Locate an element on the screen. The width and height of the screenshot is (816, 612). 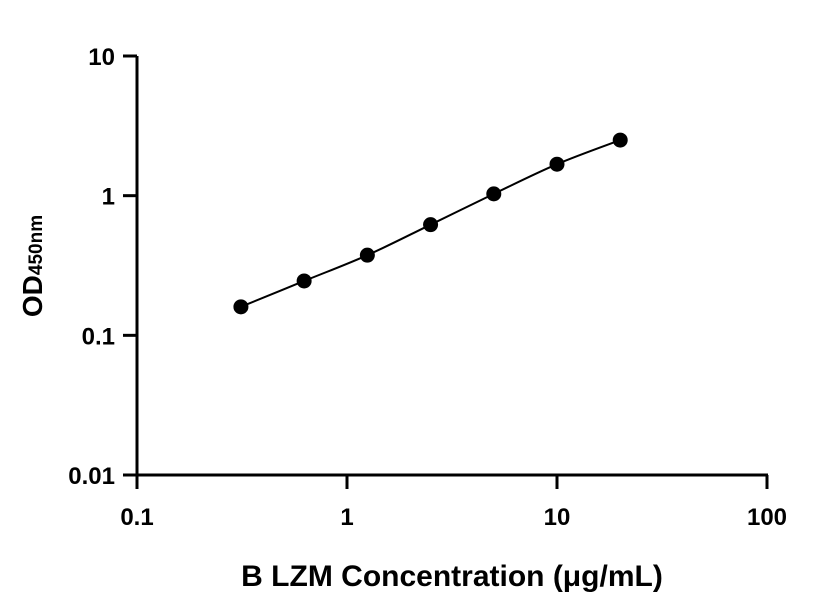
x-axis-title: B LZM Concentration (μg/mL) is located at coordinates (452, 576).